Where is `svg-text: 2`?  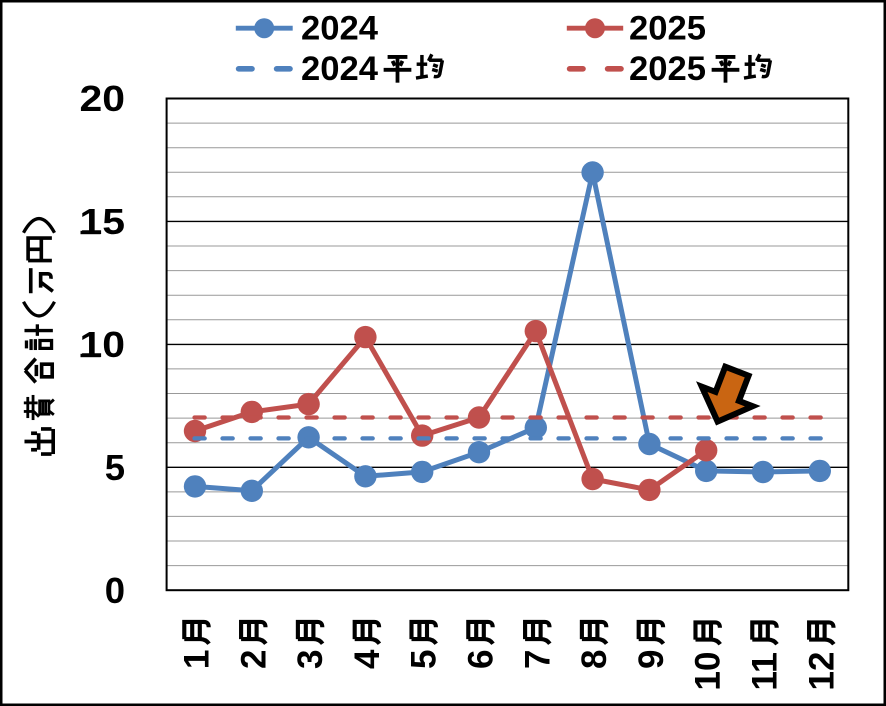 svg-text: 2 is located at coordinates (253, 659).